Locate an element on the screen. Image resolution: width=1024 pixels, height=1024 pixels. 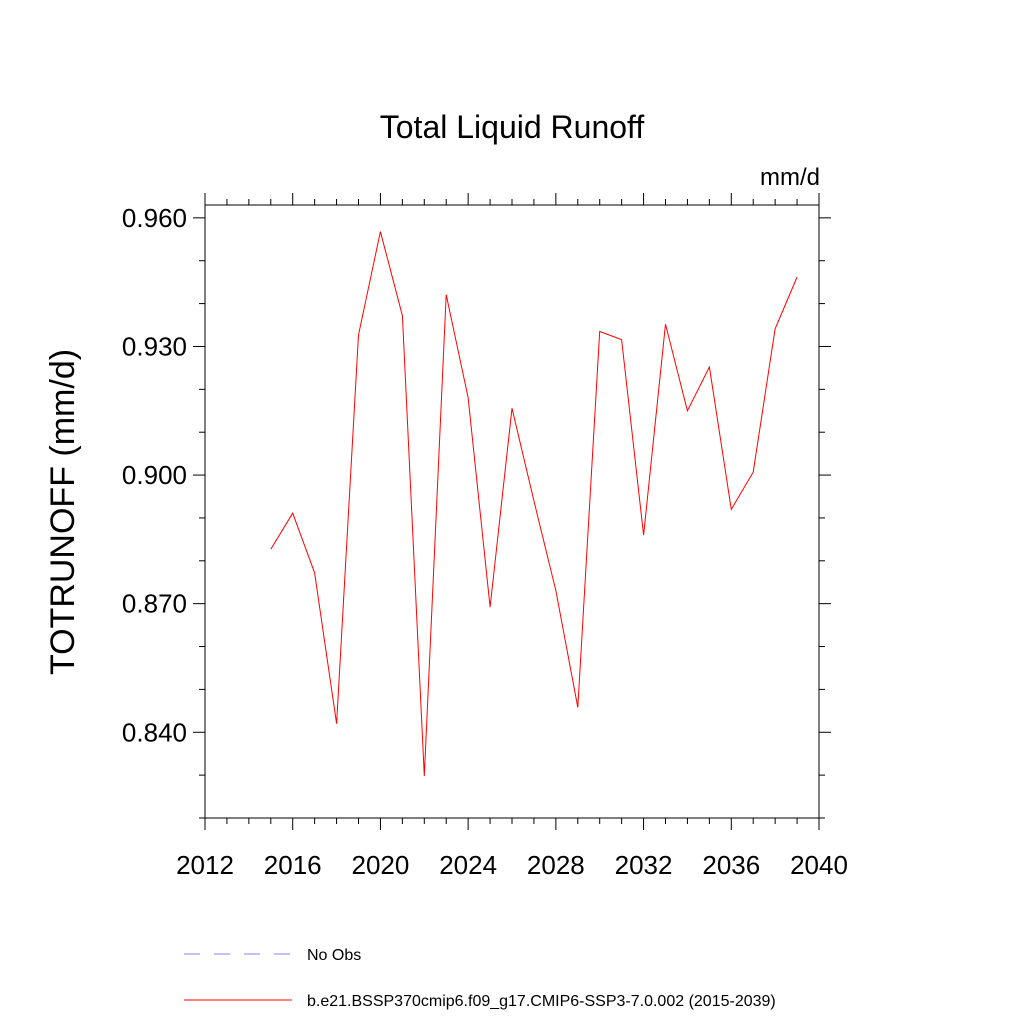
units-label: mm/d is located at coordinates (790, 177).